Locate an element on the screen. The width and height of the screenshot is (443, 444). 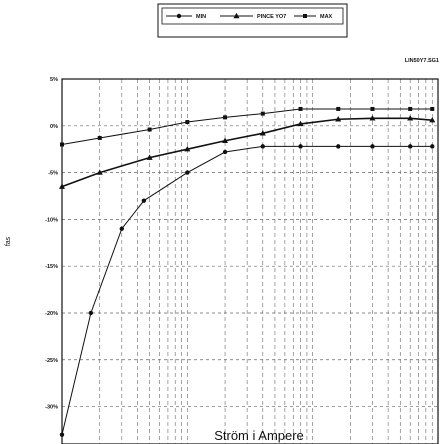
y-tick-label: 0% is located at coordinates (54, 127).